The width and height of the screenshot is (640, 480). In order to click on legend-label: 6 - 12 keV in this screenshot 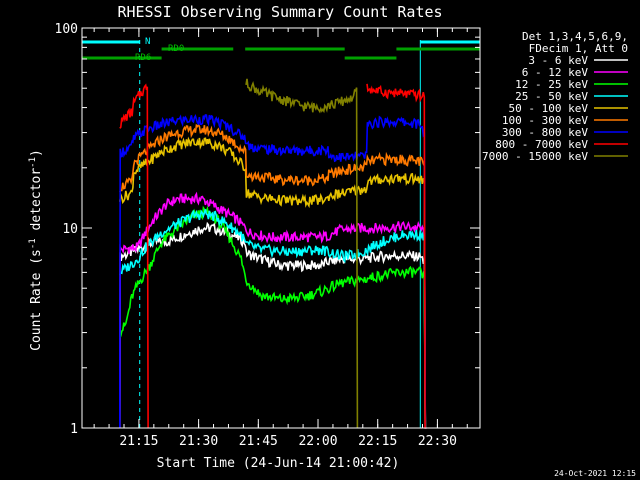, I will do `click(555, 72)`.